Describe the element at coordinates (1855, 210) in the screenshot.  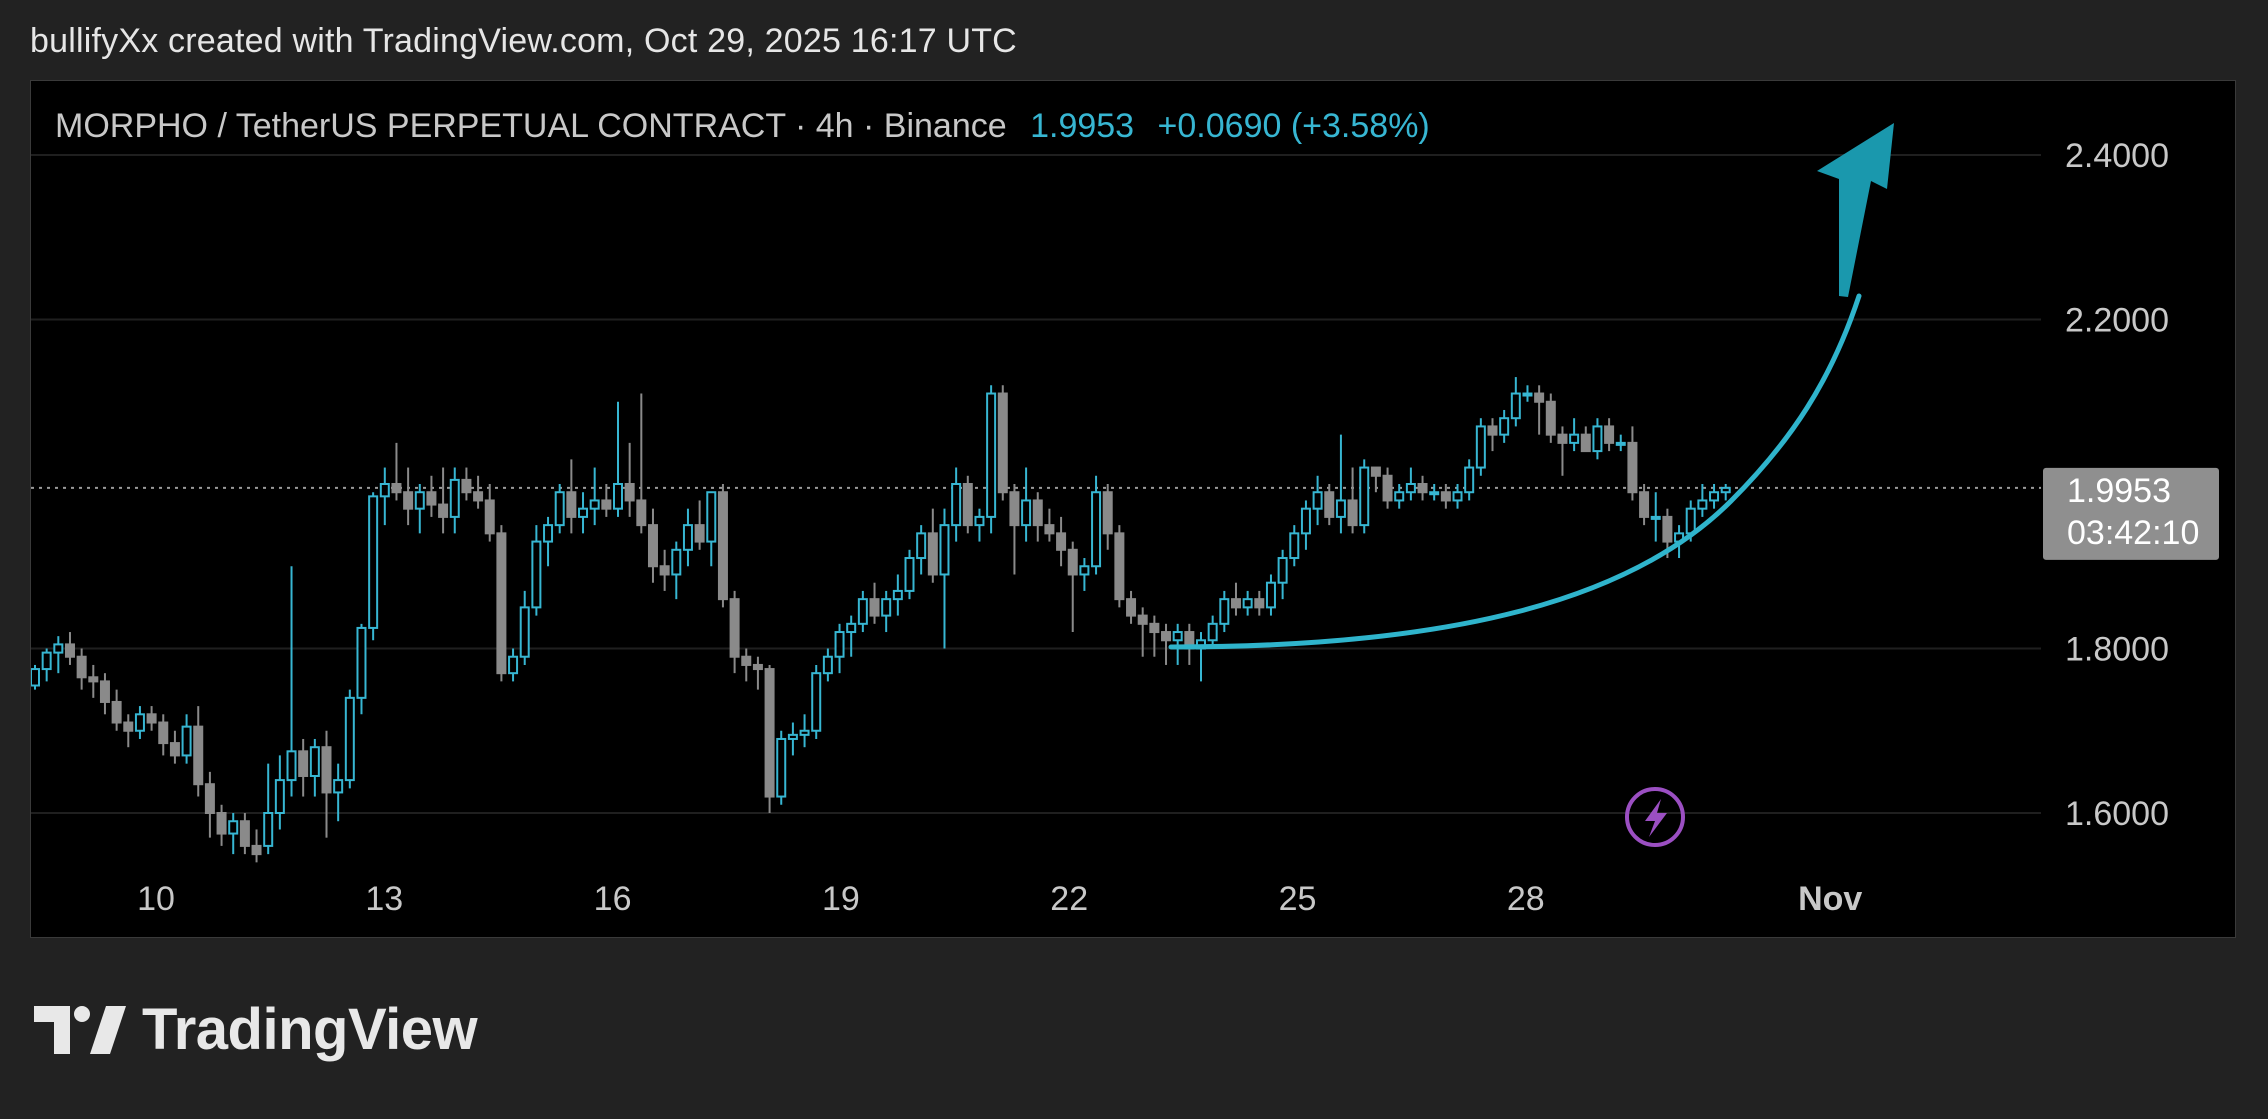
I see `trend-arrow-head` at that location.